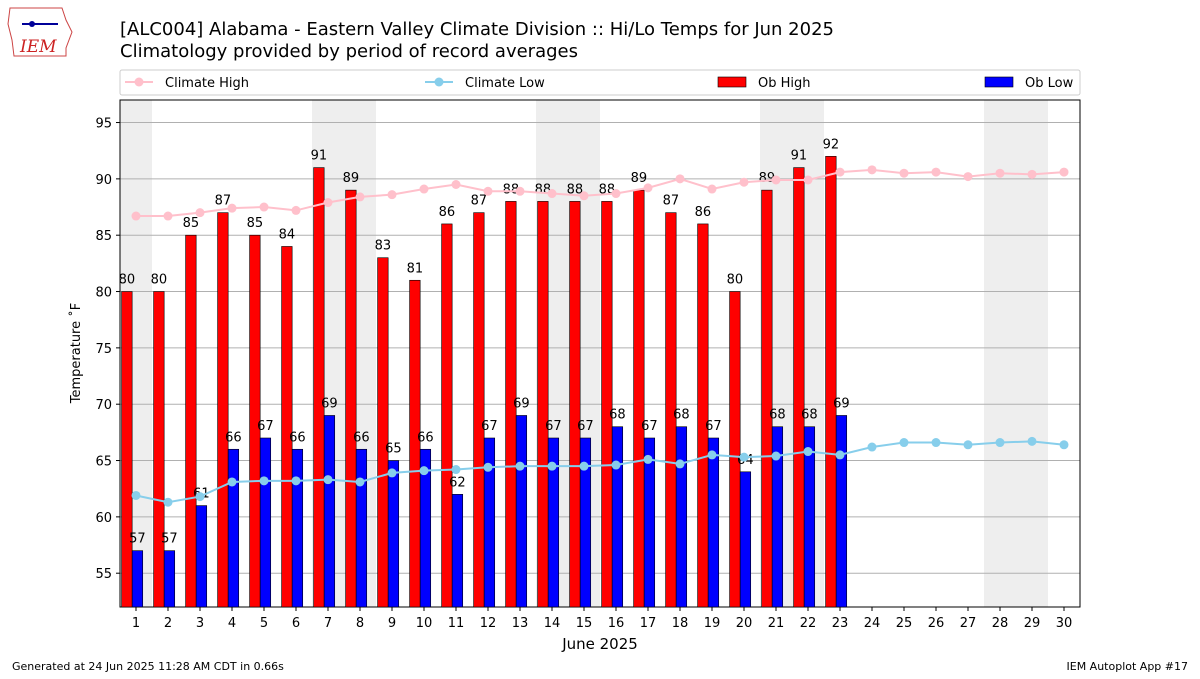  I want to click on footer-right: IEM Autoplot App #17, so click(1128, 666).